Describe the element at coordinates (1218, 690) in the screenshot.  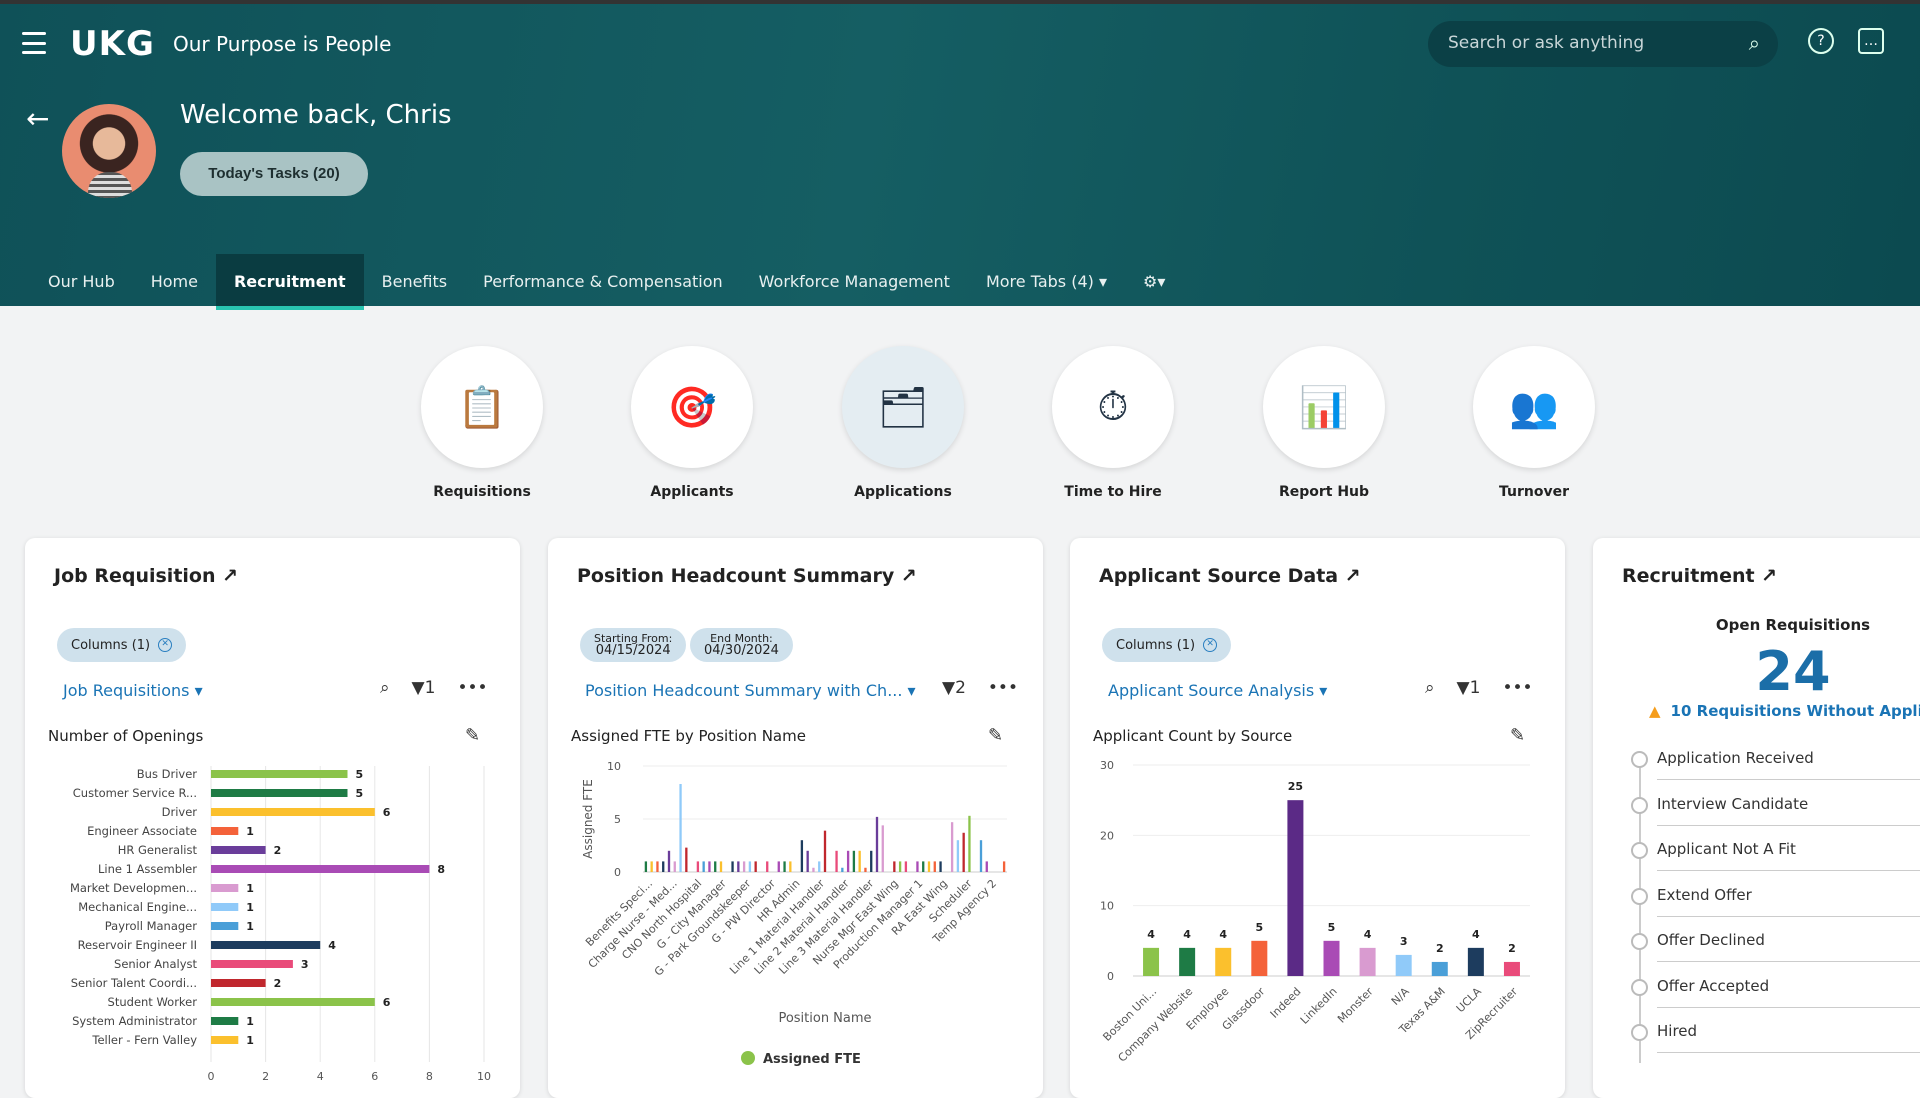
I see `report-dropdown: Applicant Source Analysis ▾` at that location.